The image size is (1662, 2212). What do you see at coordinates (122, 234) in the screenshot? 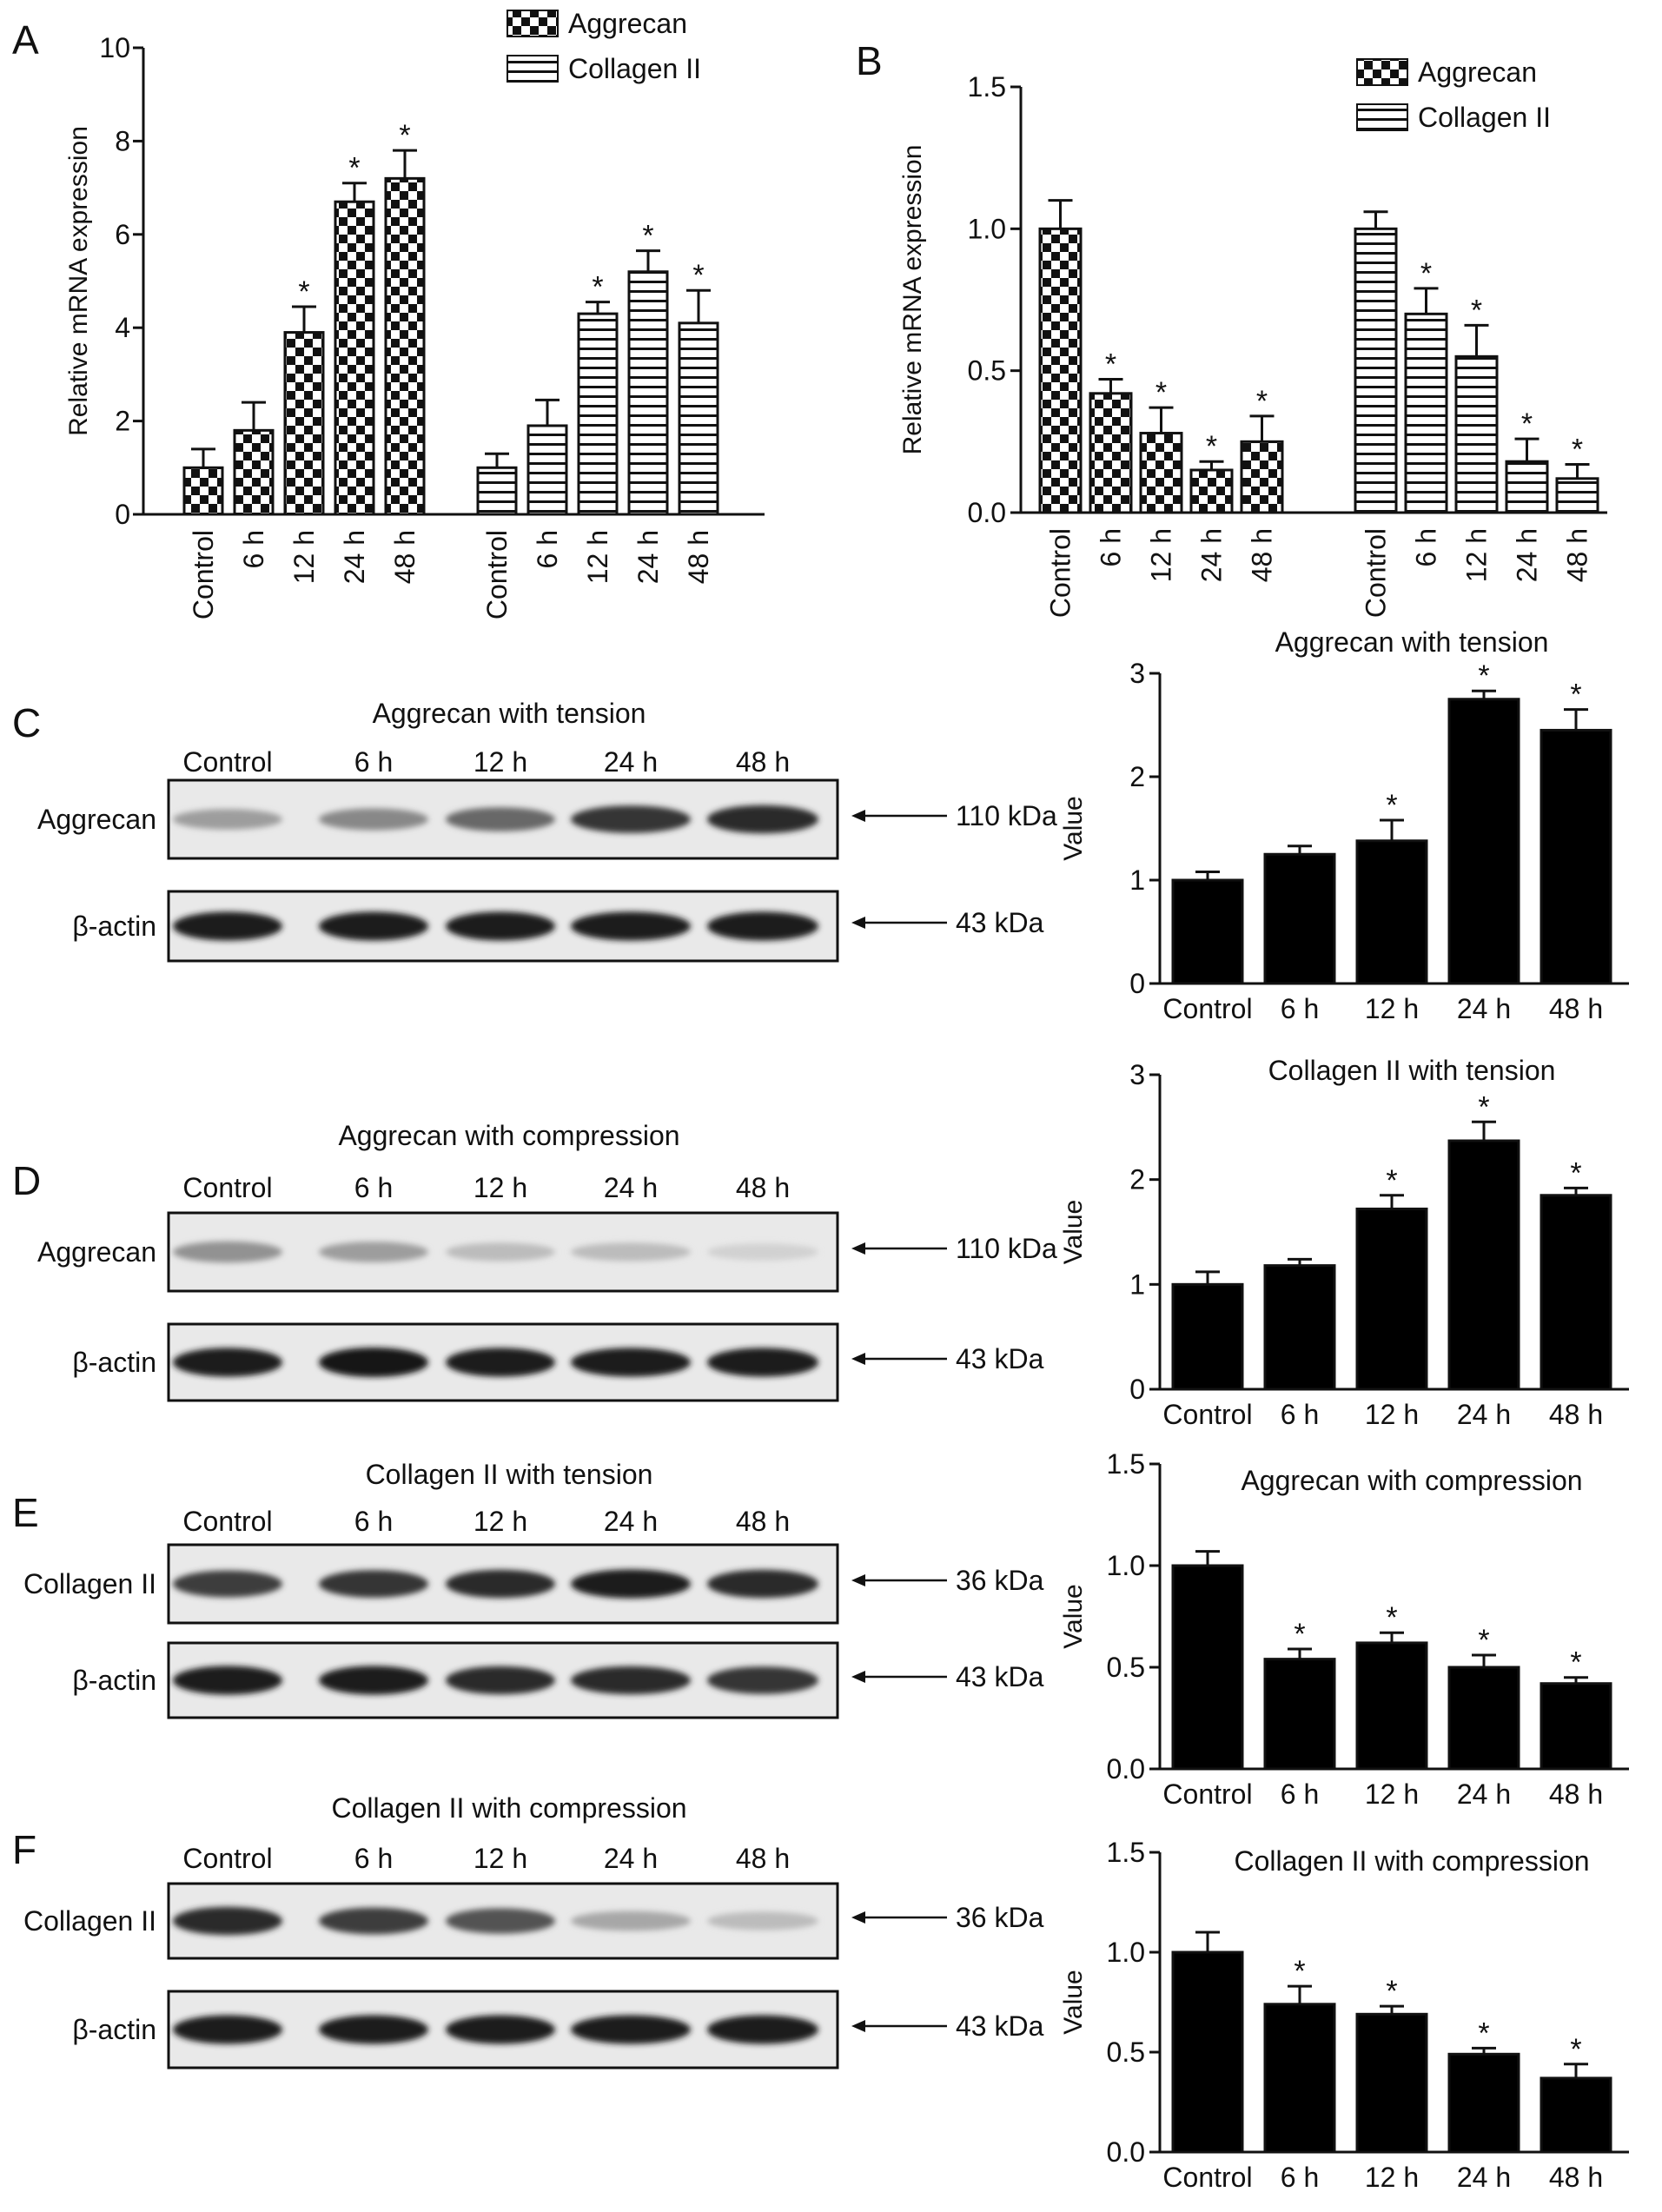
I see `y-tick-label: 6` at bounding box center [122, 234].